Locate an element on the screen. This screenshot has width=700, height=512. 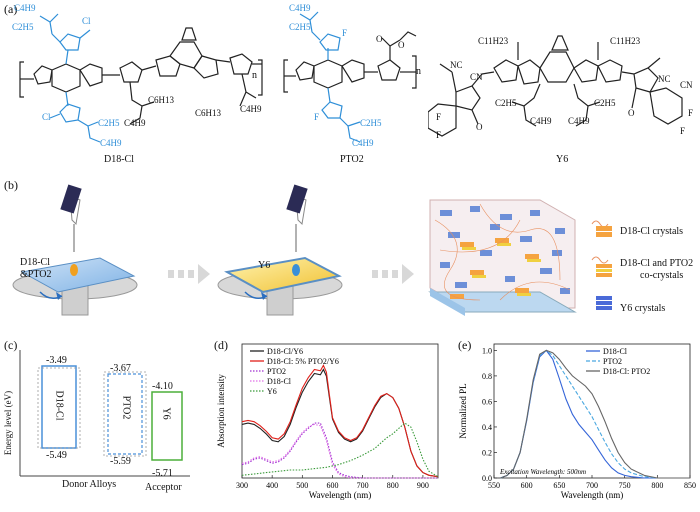
legend-entry-2: PTO2 is located at coordinates (276, 371).